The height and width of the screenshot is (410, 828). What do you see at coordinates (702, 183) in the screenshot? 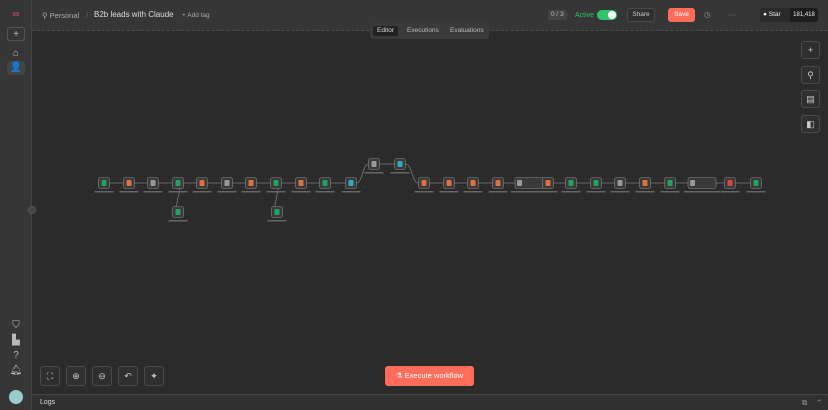
I see `workflow-node` at bounding box center [702, 183].